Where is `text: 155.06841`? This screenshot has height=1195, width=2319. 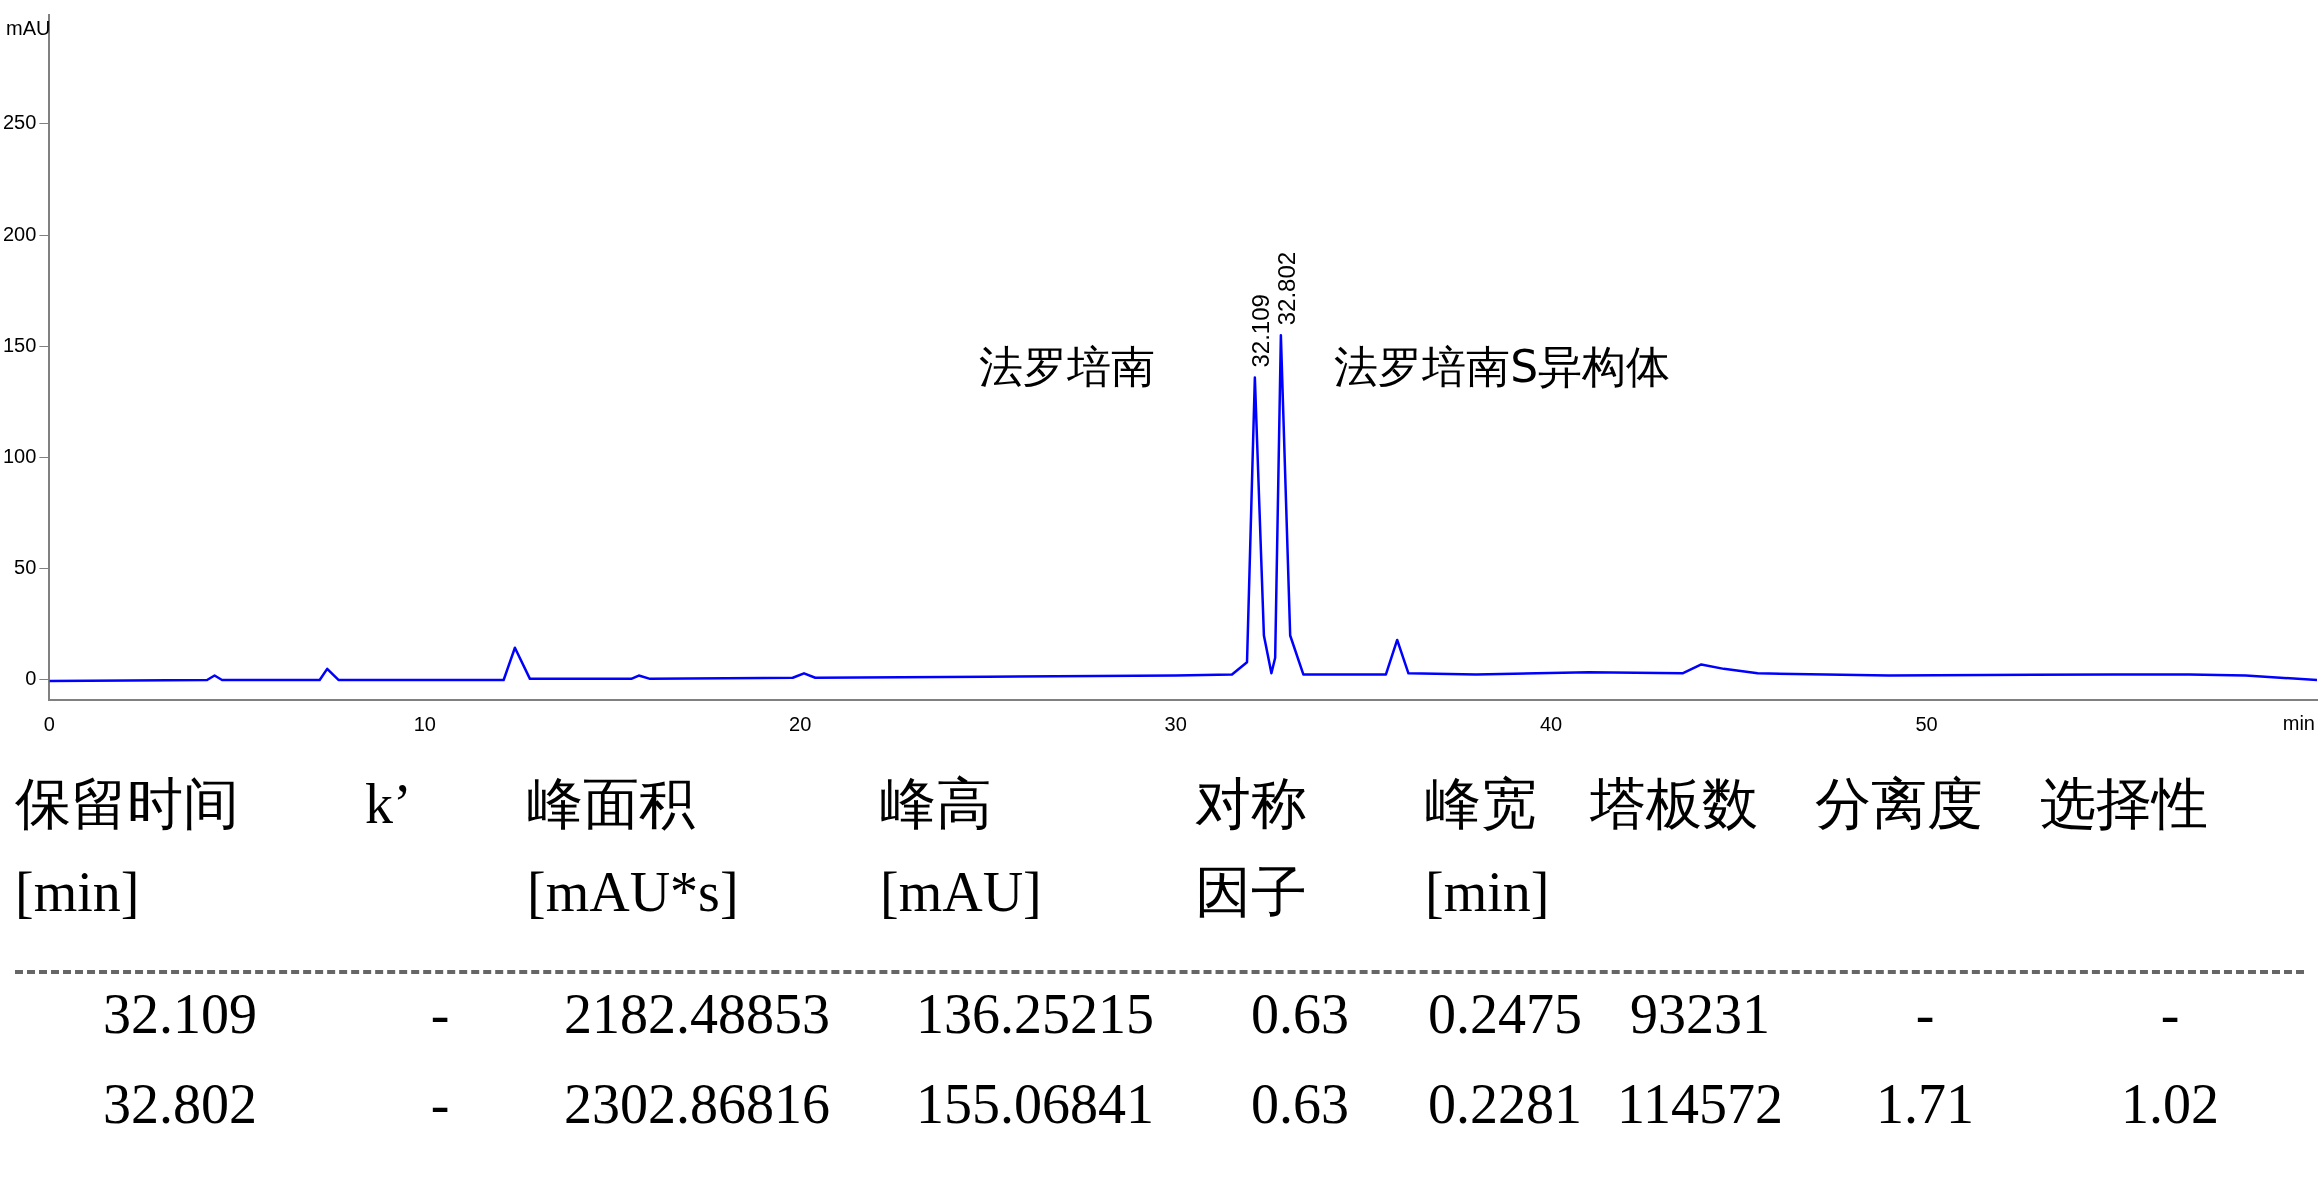
text: 155.06841 is located at coordinates (1035, 1104).